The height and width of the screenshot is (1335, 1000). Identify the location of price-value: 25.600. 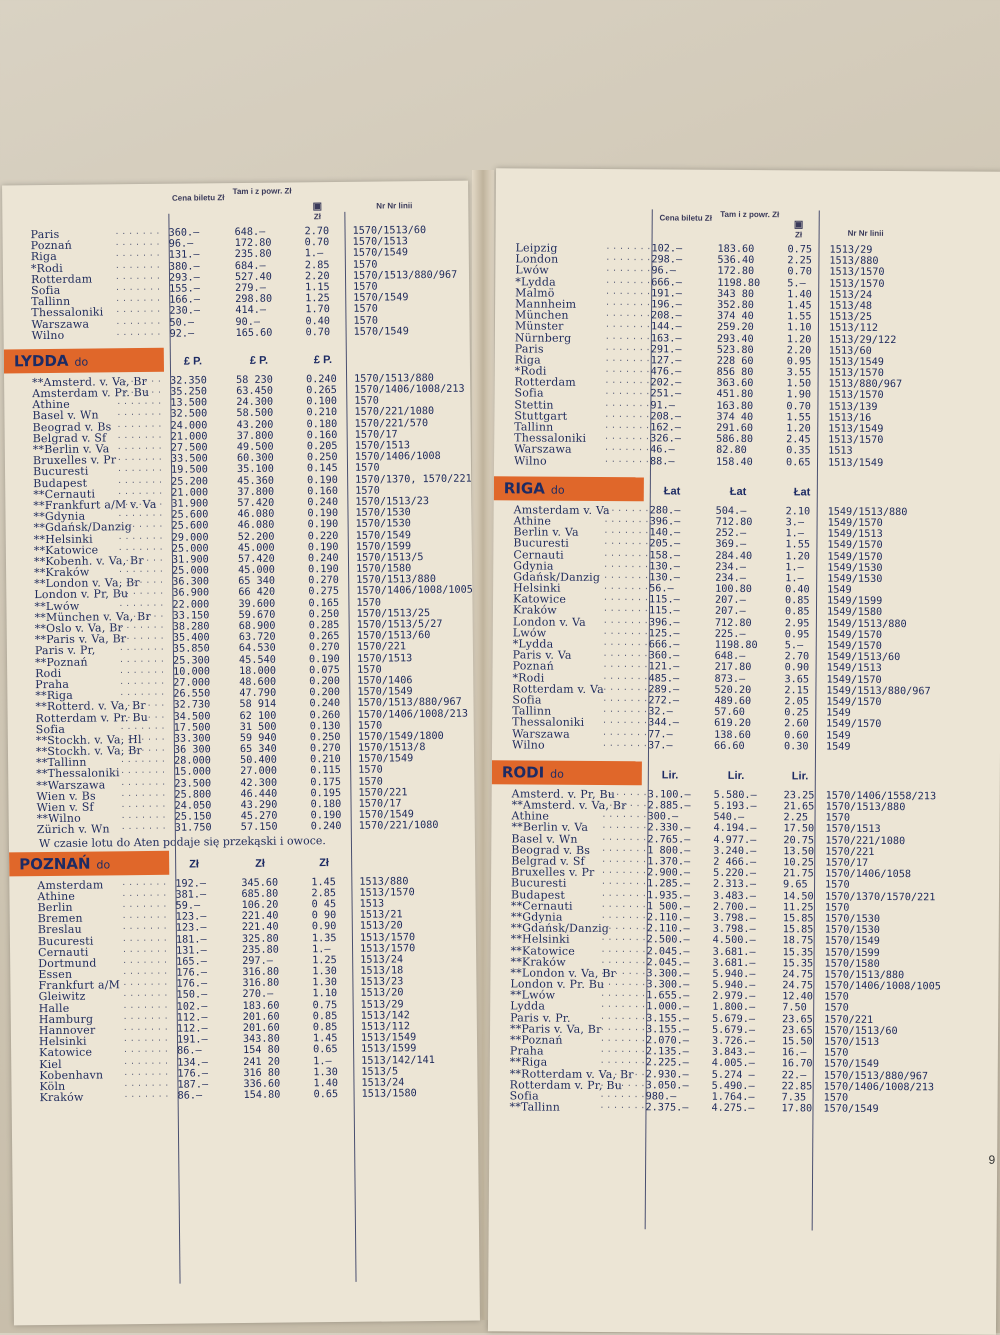
(190, 515).